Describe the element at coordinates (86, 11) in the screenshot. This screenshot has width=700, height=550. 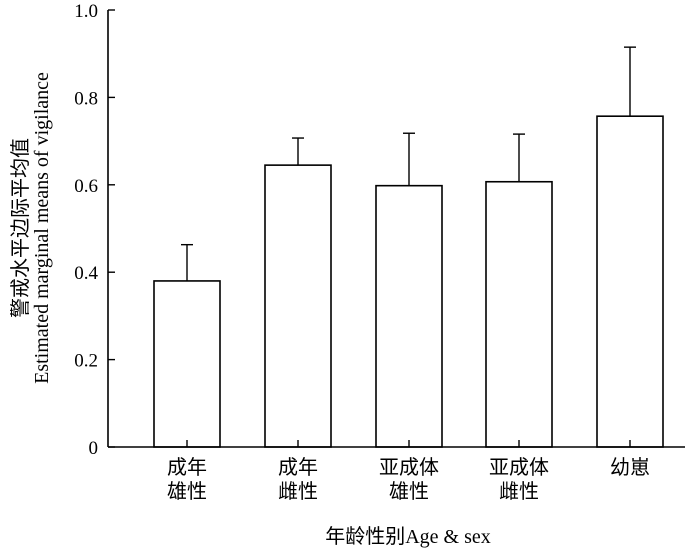
I see `y-tick-label: 1.0` at that location.